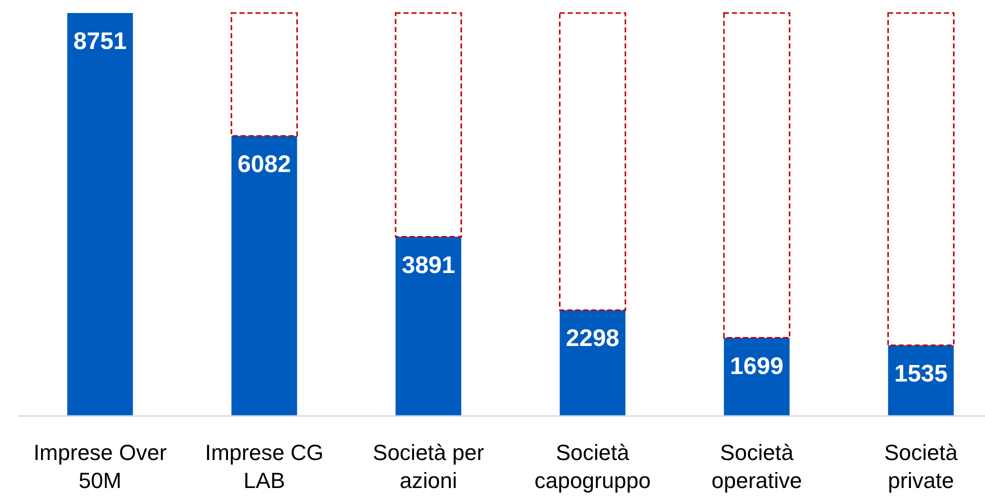 This screenshot has width=985, height=496. I want to click on x-tick-label: Società private, so click(921, 466).